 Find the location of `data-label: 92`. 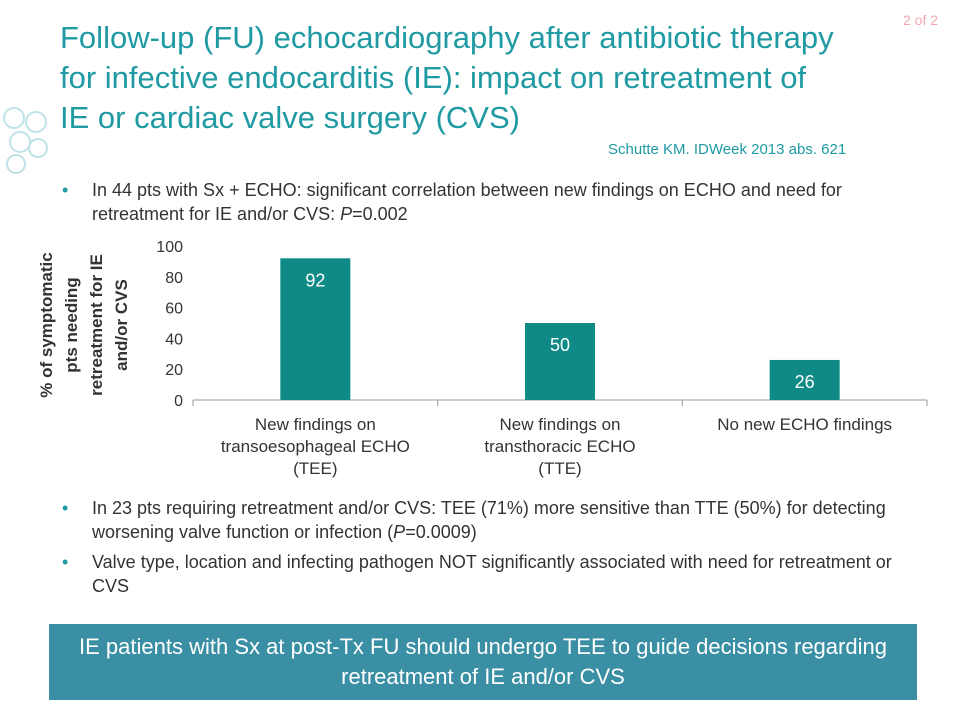

data-label: 92 is located at coordinates (315, 280).